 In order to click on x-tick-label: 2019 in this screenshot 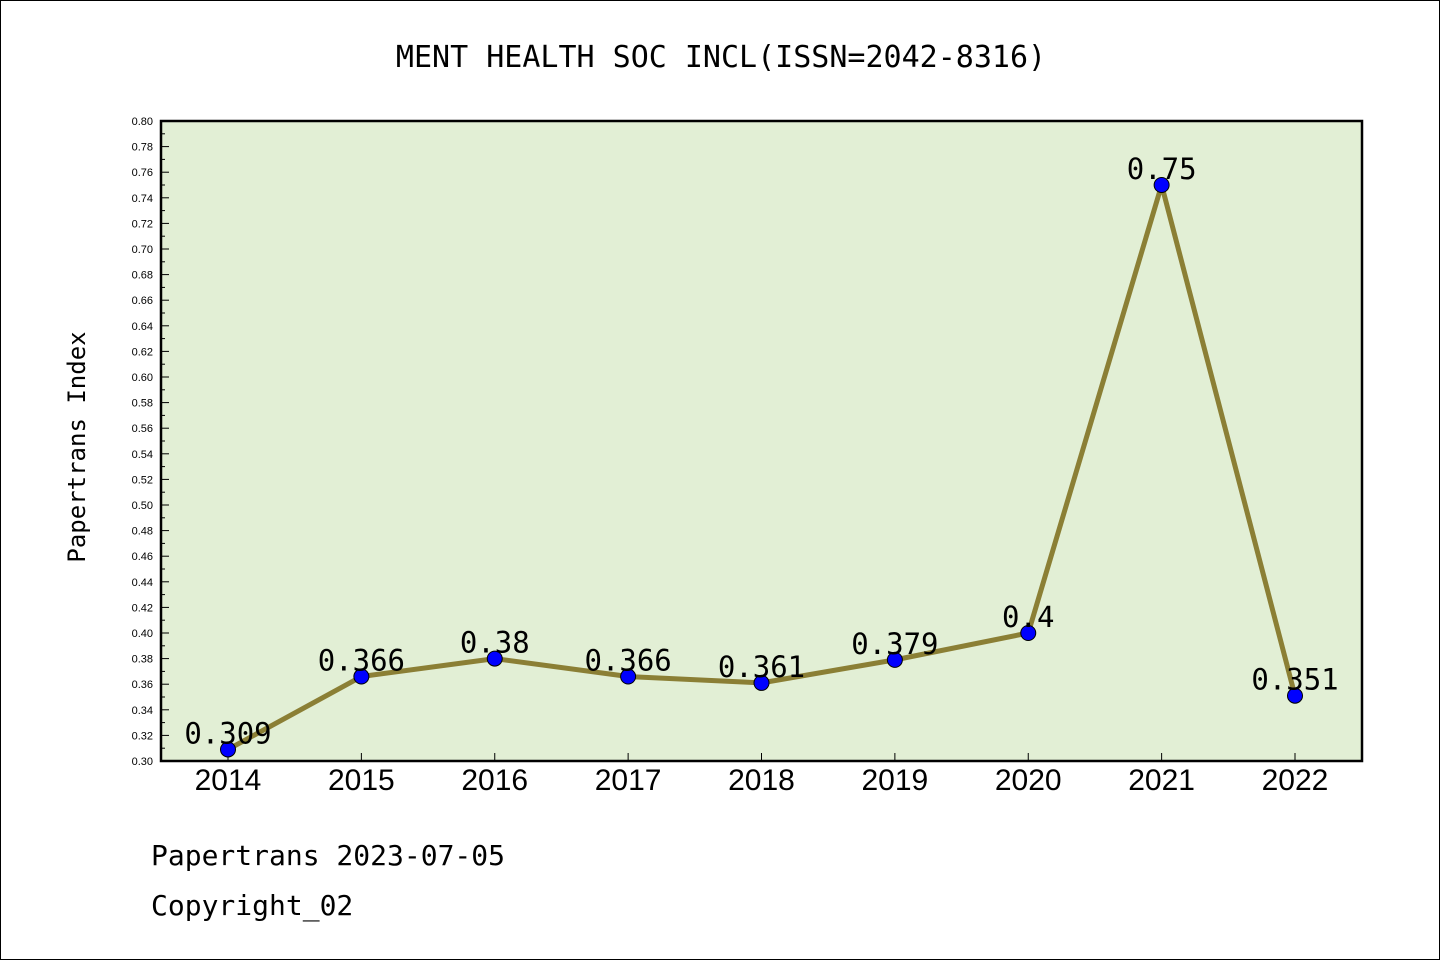, I will do `click(895, 780)`.